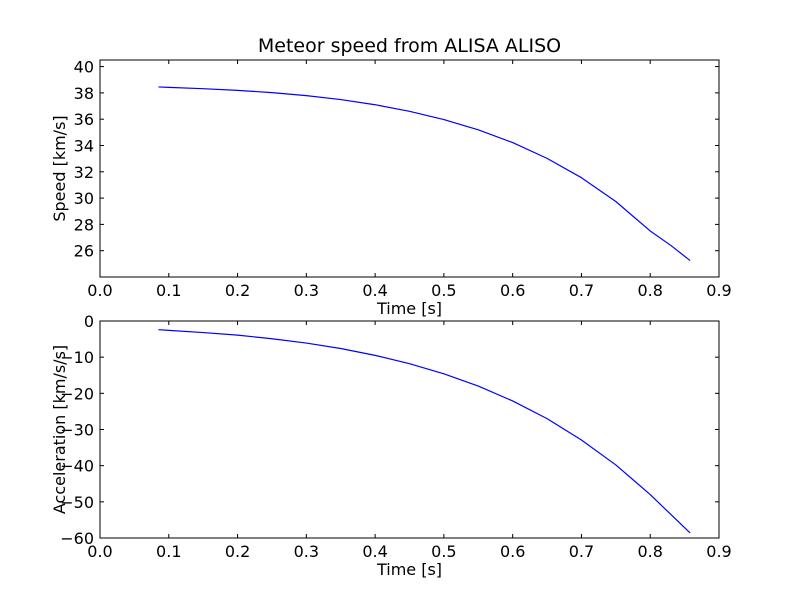 This screenshot has height=604, width=800. Describe the element at coordinates (99, 290) in the screenshot. I see `speed-x-tick-label: 0.0` at that location.